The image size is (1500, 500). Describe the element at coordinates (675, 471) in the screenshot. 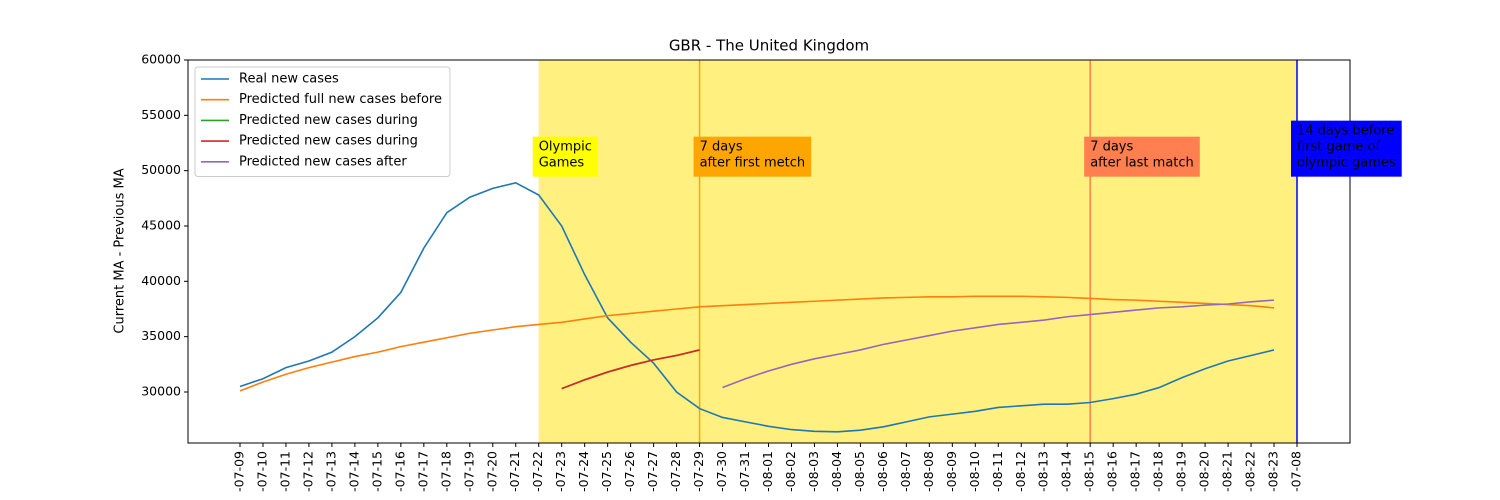

I see `x-tick-label: -07-28` at that location.